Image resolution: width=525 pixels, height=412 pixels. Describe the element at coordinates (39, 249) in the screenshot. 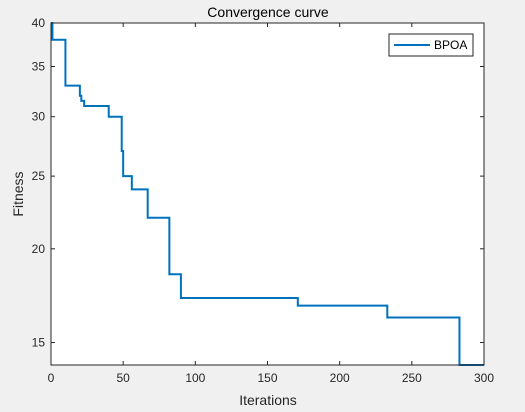

I see `y-tick-label: 20` at that location.